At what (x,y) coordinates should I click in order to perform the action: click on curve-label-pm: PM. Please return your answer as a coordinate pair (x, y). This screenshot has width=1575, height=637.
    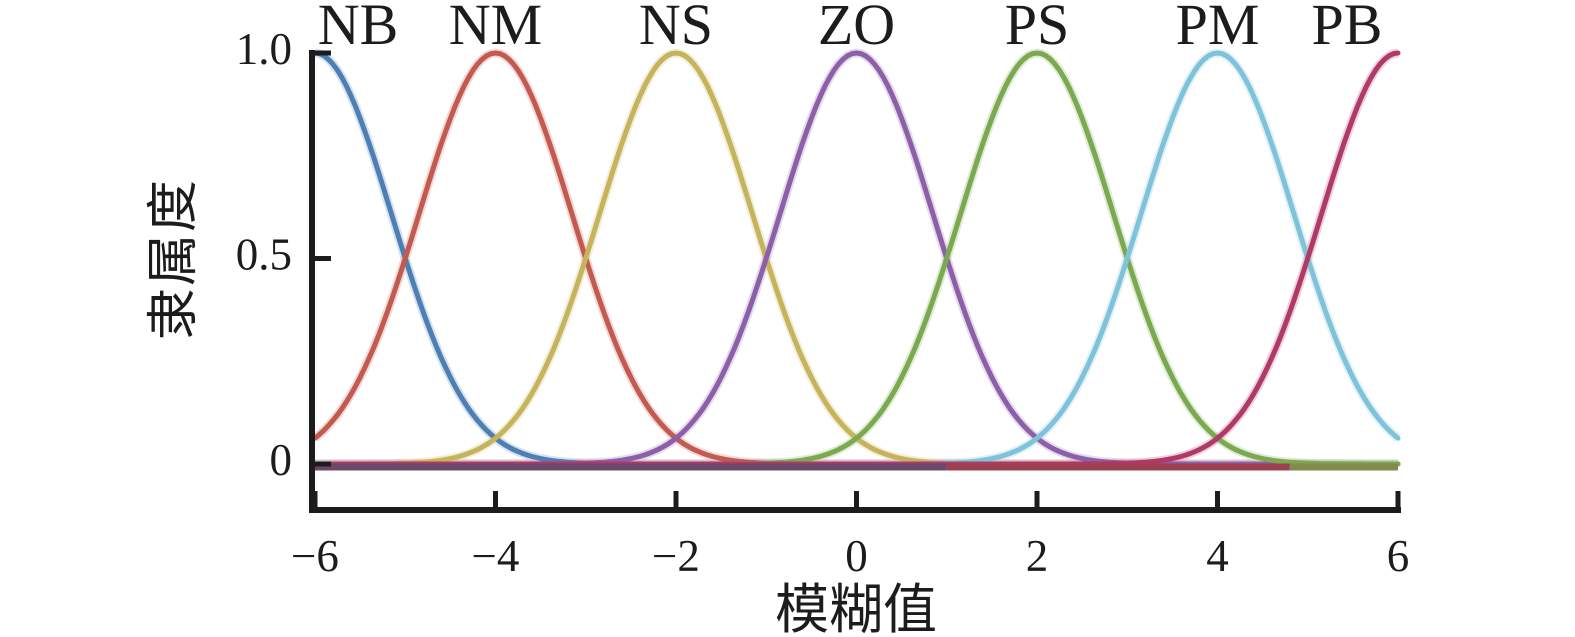
    Looking at the image, I should click on (1218, 28).